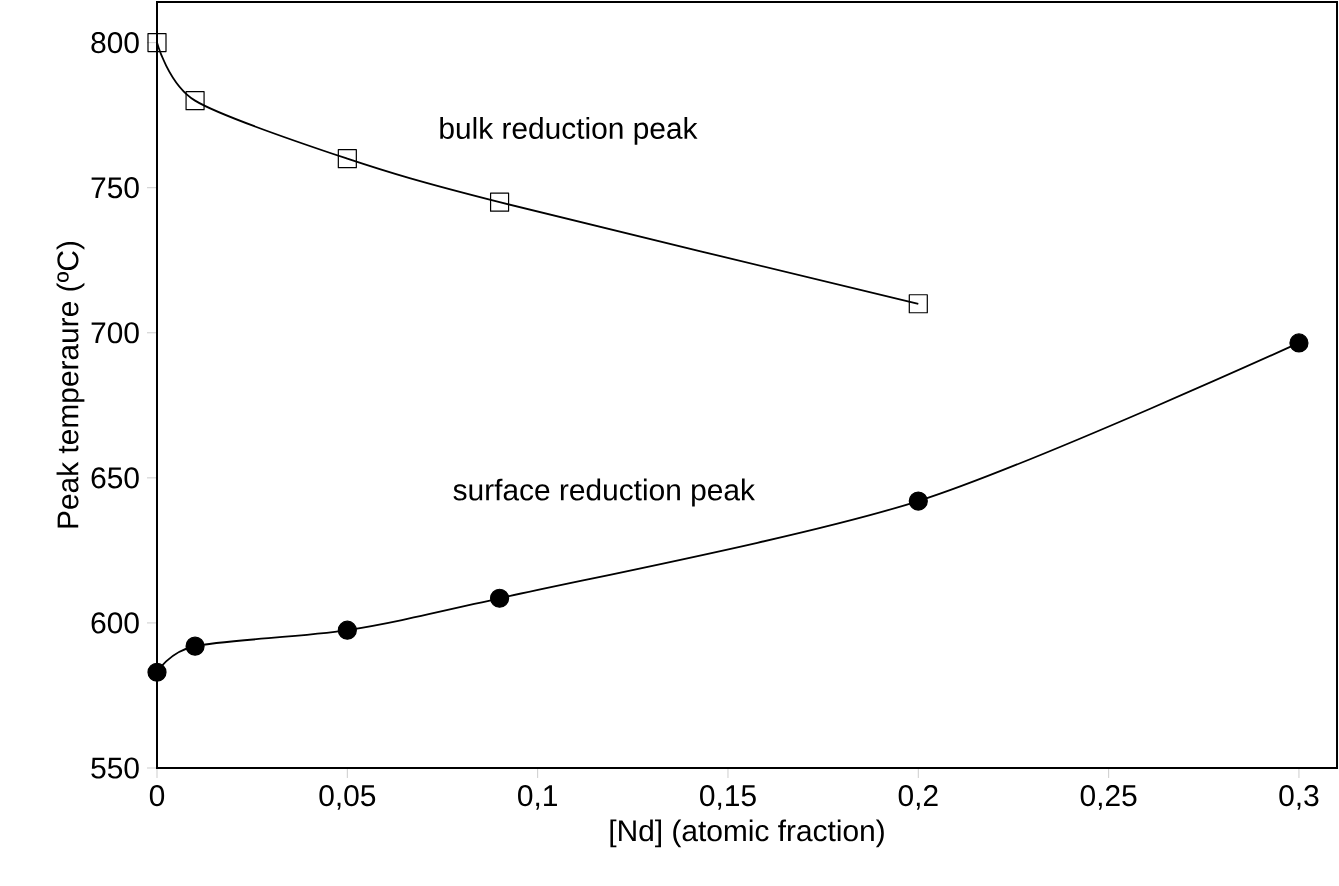  I want to click on x-tick-label: 0,2, so click(918, 797).